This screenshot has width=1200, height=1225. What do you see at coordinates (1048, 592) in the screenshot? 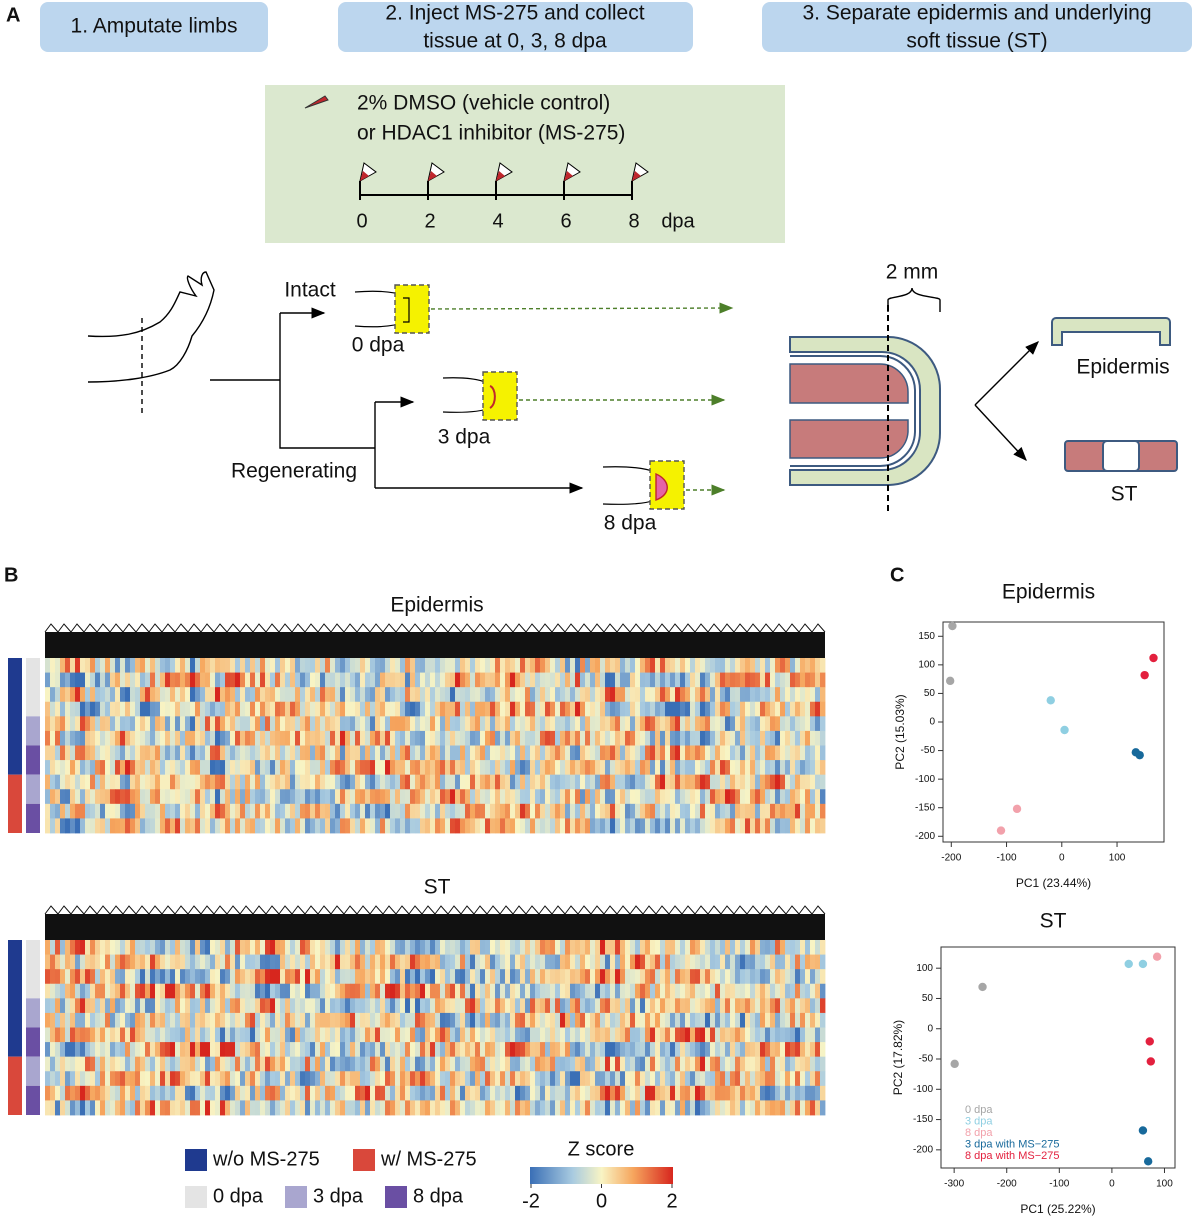
I see `chart-title: Epidermis` at bounding box center [1048, 592].